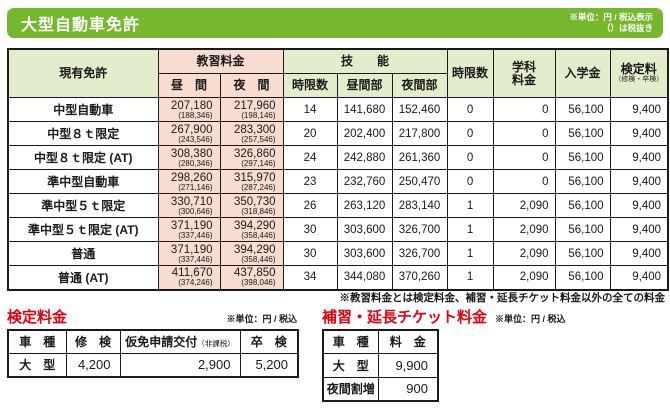 The height and width of the screenshot is (413, 670). What do you see at coordinates (310, 277) in the screenshot?
I see `cell-skill-hours: 34` at bounding box center [310, 277].